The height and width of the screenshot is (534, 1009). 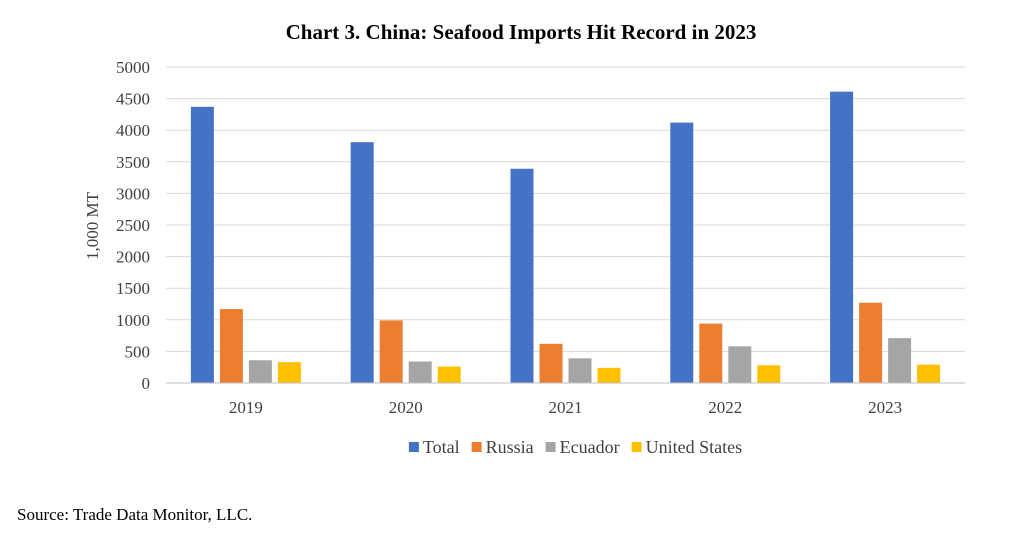 What do you see at coordinates (133, 288) in the screenshot?
I see `y-tick-label: 1500` at bounding box center [133, 288].